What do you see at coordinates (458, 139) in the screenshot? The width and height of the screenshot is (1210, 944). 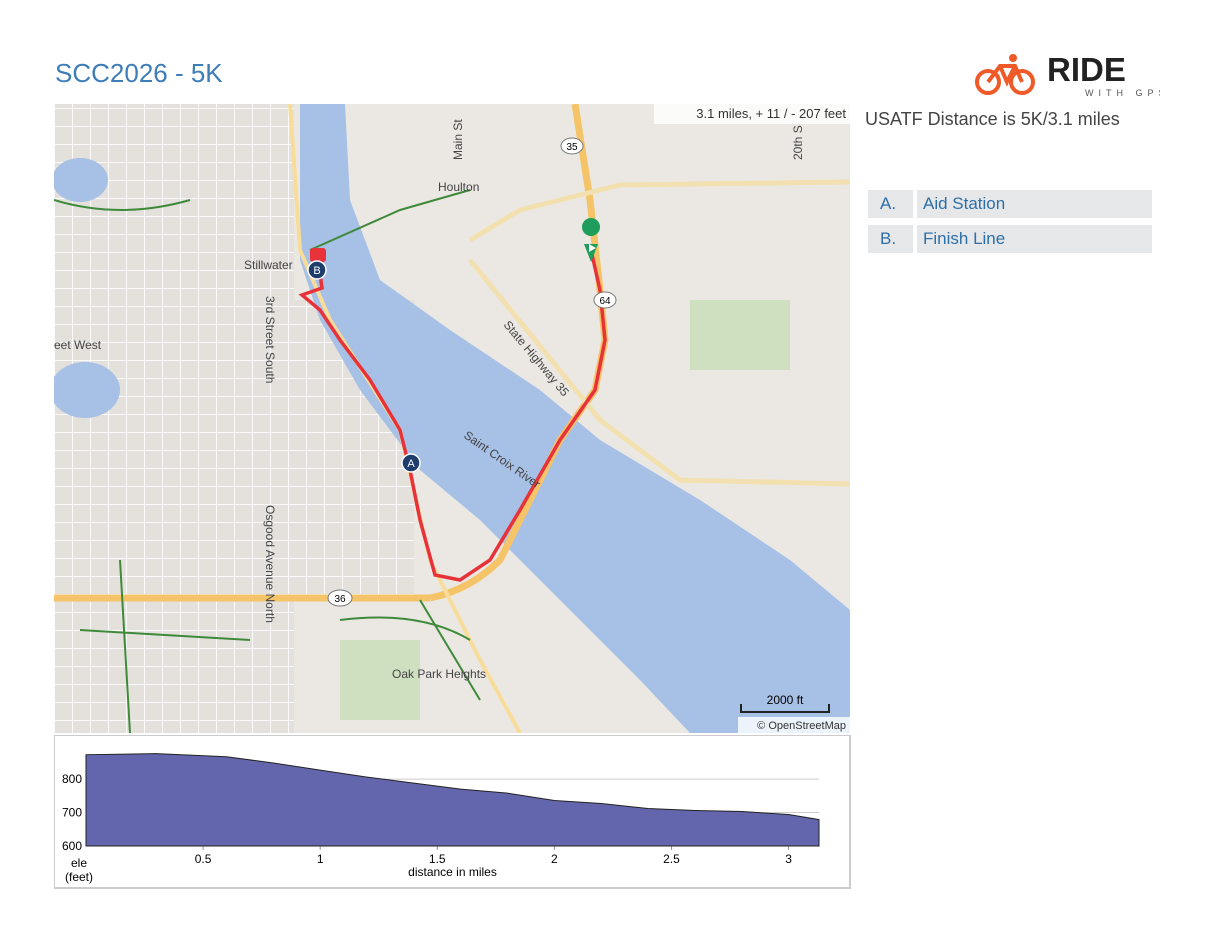 I see `map-label: Main St` at bounding box center [458, 139].